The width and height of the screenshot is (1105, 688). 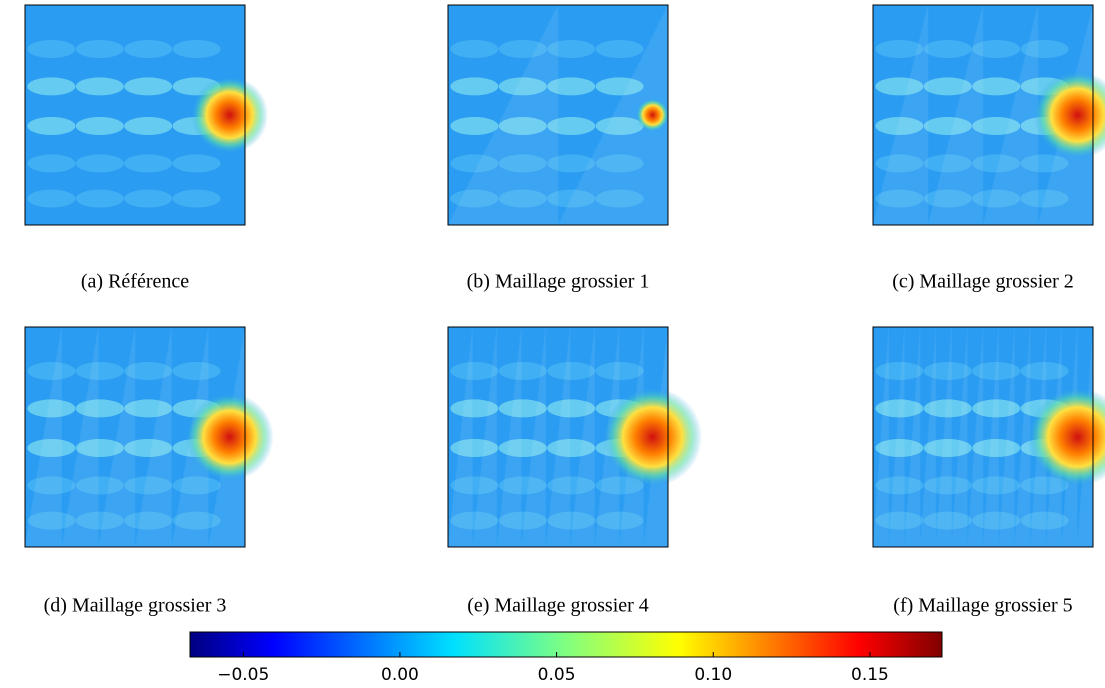 What do you see at coordinates (982, 606) in the screenshot?
I see `panel-caption: (f) Maillage grossier 5` at bounding box center [982, 606].